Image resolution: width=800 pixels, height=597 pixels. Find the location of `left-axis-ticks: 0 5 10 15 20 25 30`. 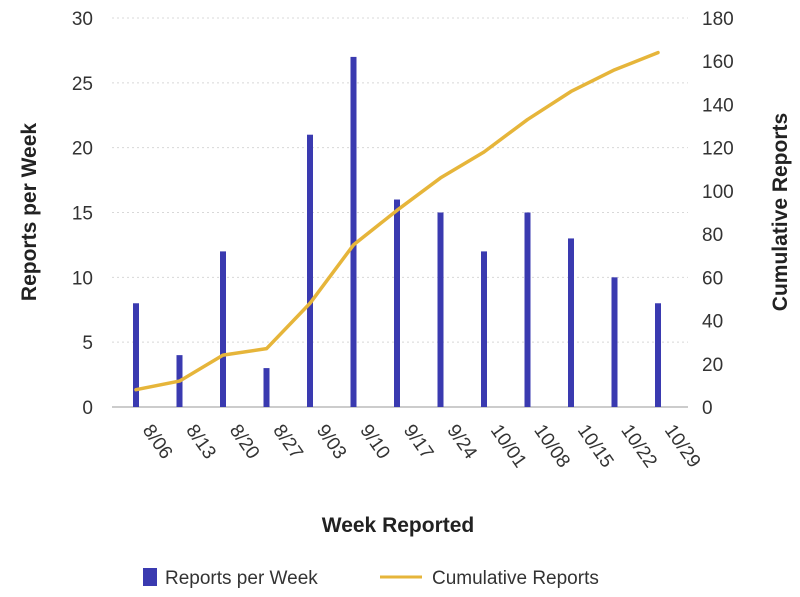

left-axis-ticks: 0 5 10 15 20 25 30 is located at coordinates (82, 214).